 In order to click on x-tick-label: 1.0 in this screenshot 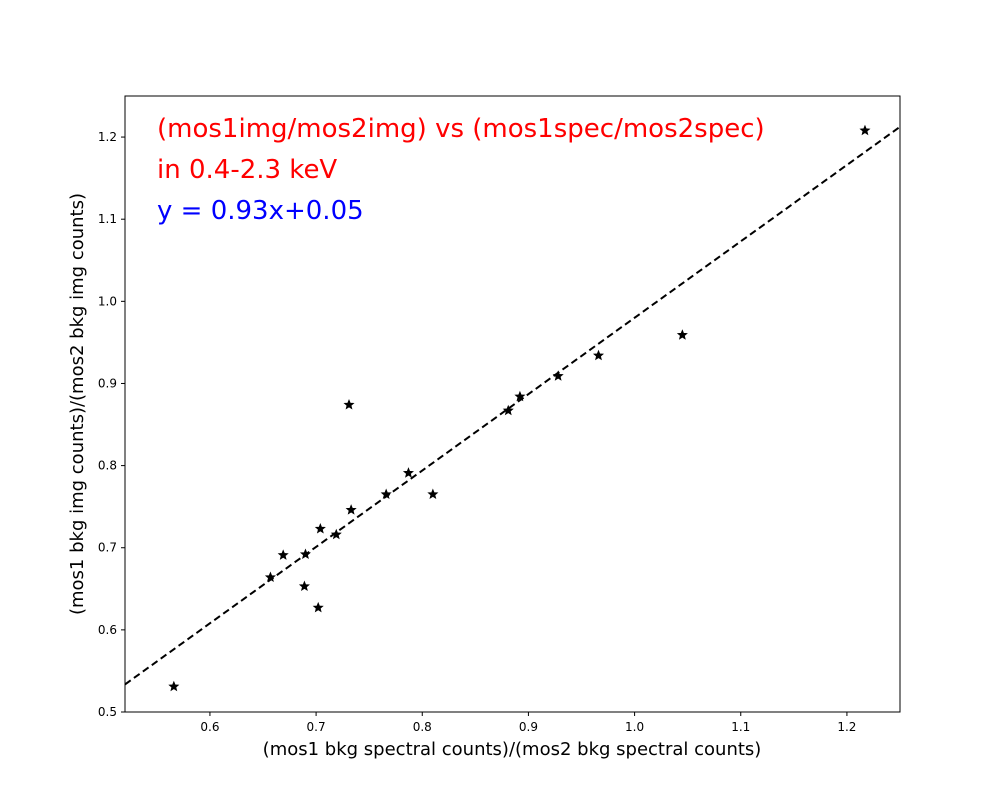, I will do `click(634, 727)`.